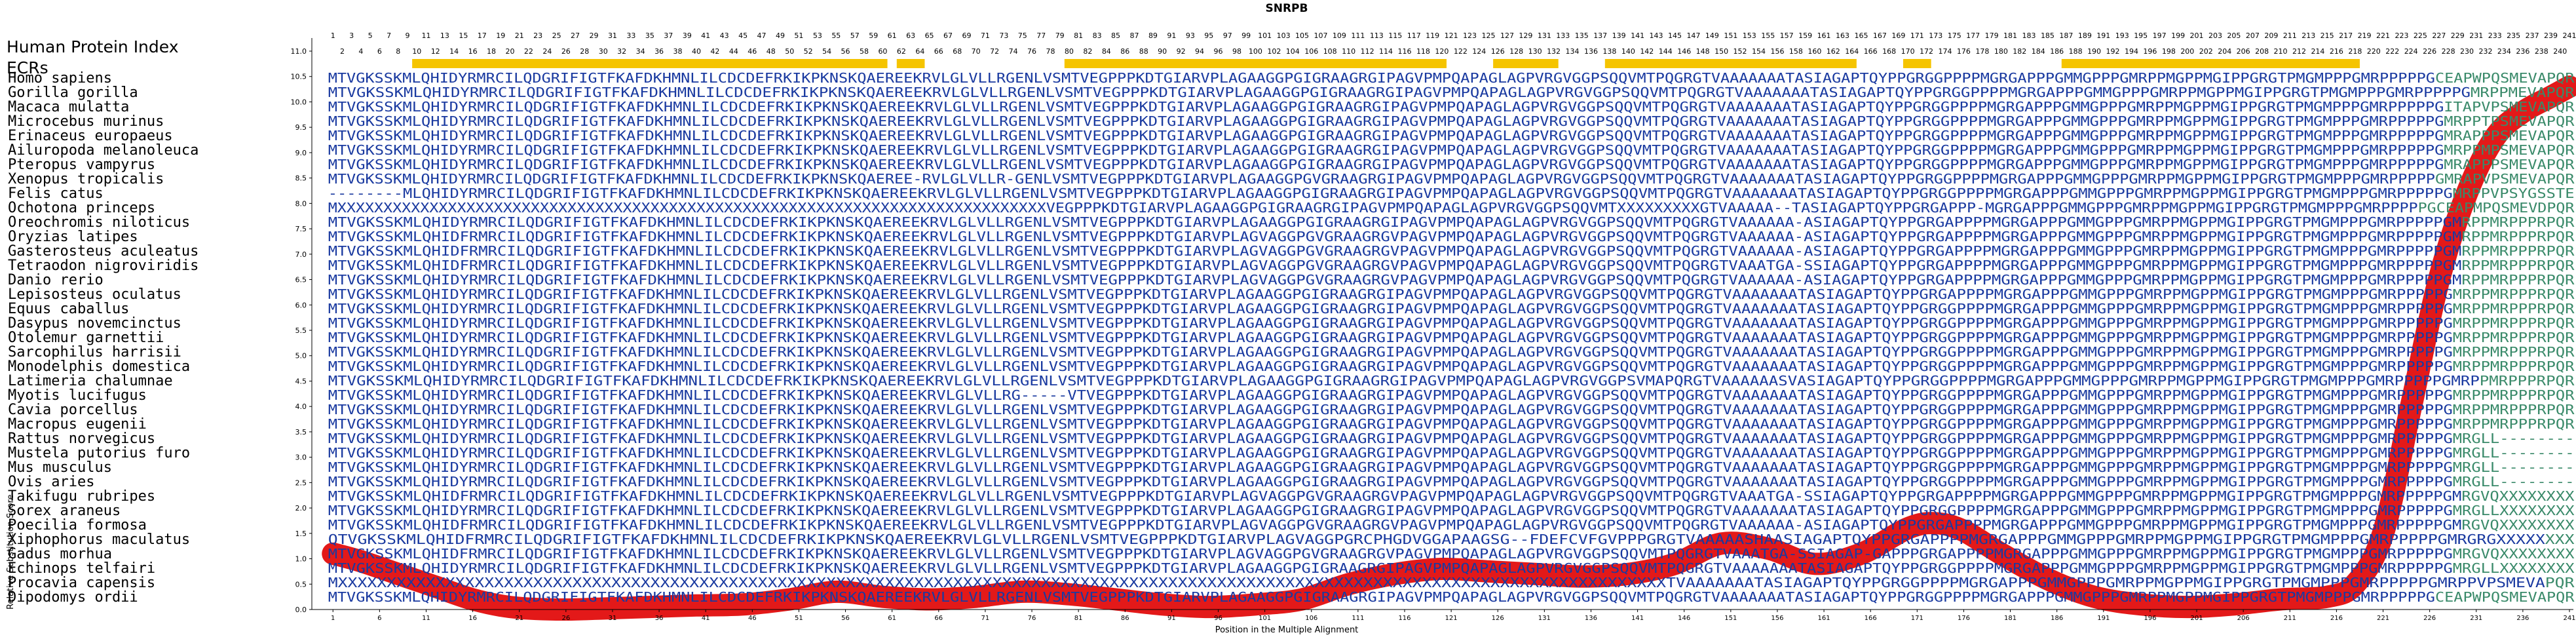 This screenshot has height=639, width=2576. I want to click on species-label: Poecilia formosa, so click(77, 525).